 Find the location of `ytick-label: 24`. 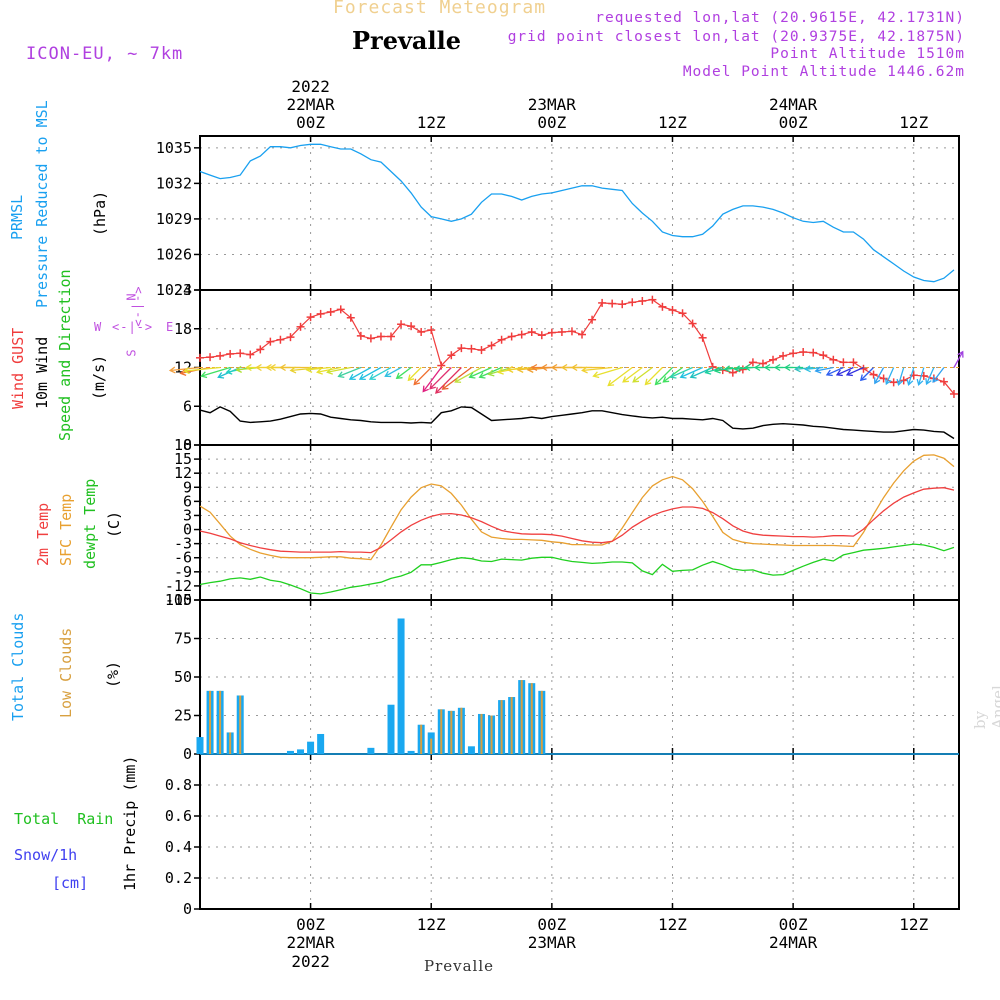

ytick-label: 24 is located at coordinates (183, 290).